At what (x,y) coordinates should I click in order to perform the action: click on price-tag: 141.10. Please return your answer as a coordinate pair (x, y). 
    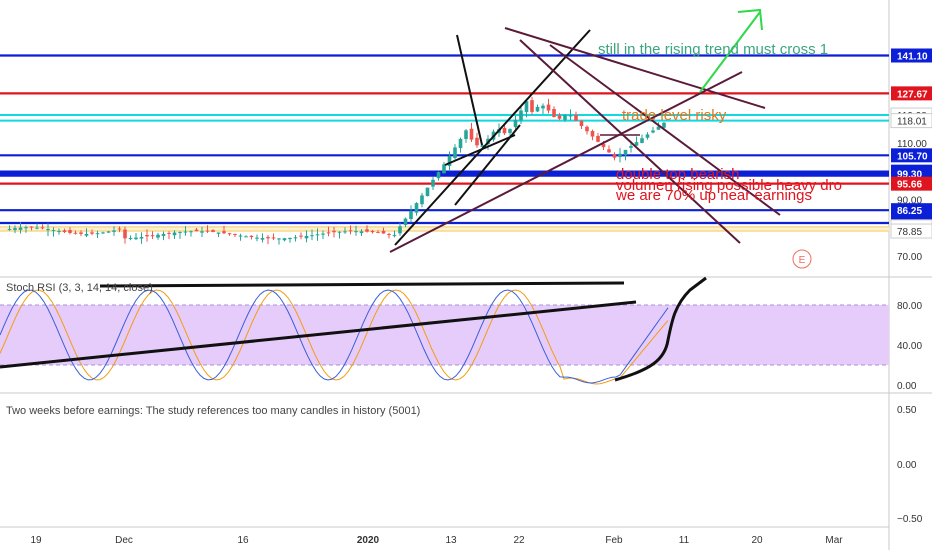
    Looking at the image, I should click on (911, 55).